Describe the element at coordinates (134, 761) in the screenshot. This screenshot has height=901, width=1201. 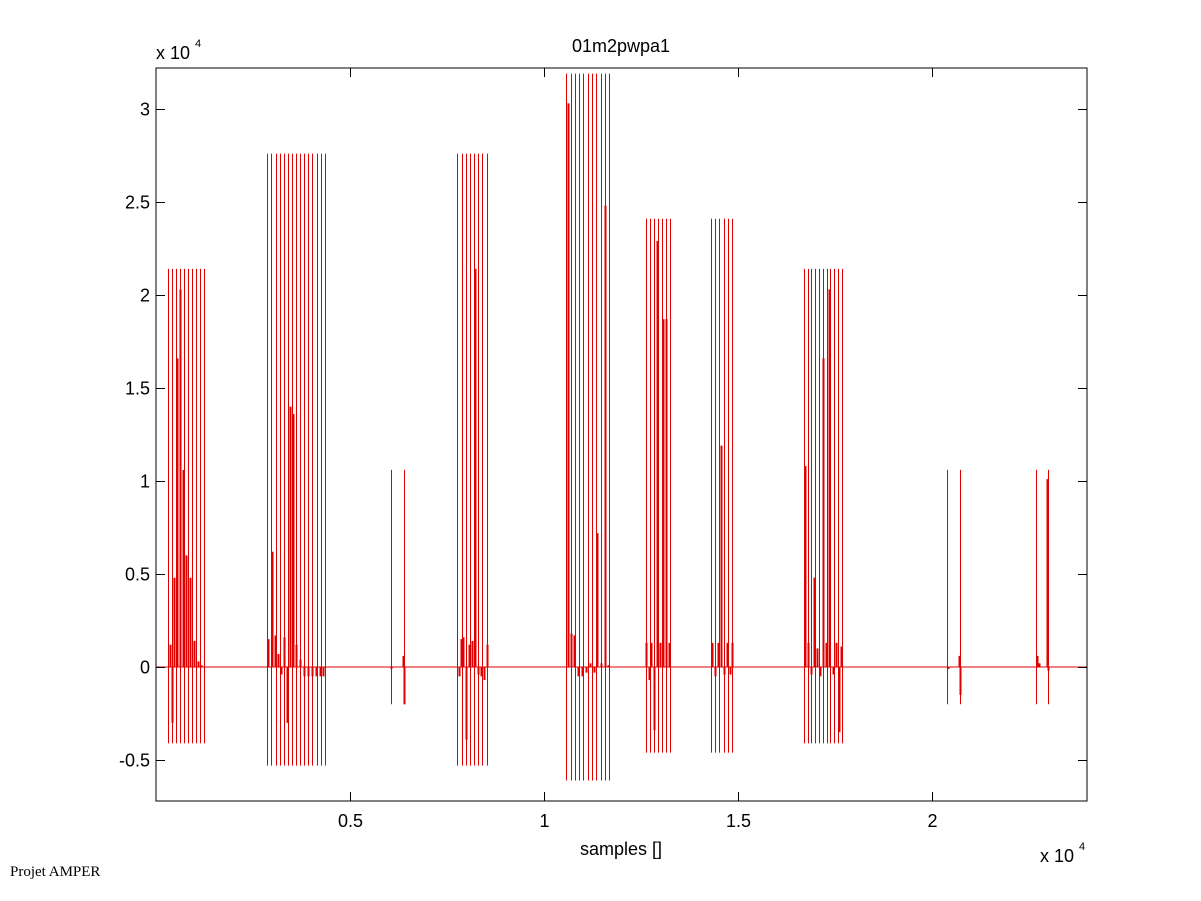
I see `y-tick-label: -0.5` at that location.